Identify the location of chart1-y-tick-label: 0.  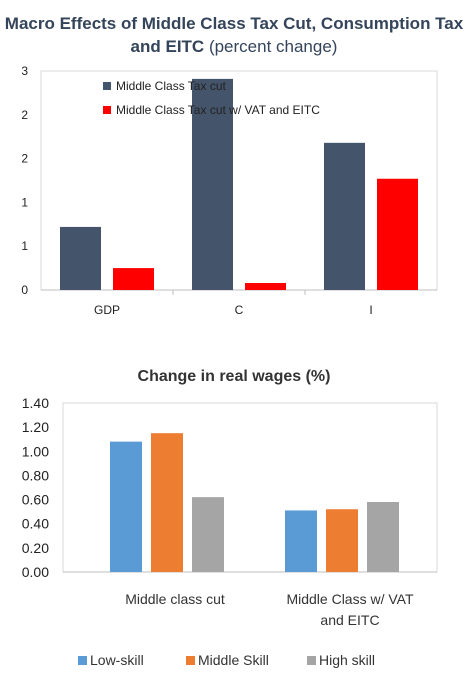
(24, 290).